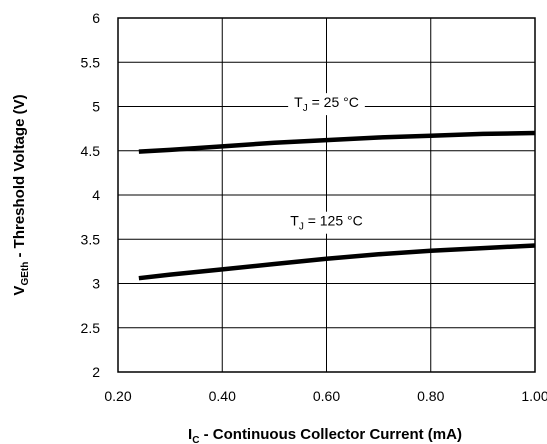  Describe the element at coordinates (325, 435) in the screenshot. I see `x-axis-title: IC - Continuous Collector Current (mA)` at that location.